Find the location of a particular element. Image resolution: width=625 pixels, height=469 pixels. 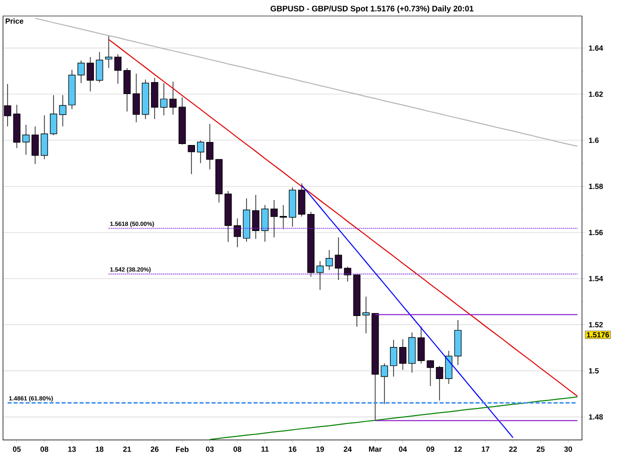

chart-title: GBPUSD - GBP/USD Spot 1.5176 (+0.73%) Daily 20:01 is located at coordinates (372, 9).